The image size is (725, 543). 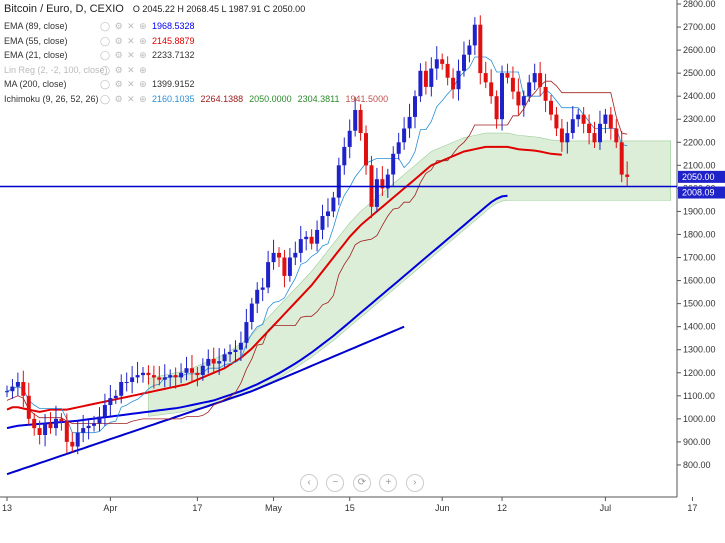 What do you see at coordinates (309, 483) in the screenshot?
I see `scroll-left-button: ‹` at bounding box center [309, 483].